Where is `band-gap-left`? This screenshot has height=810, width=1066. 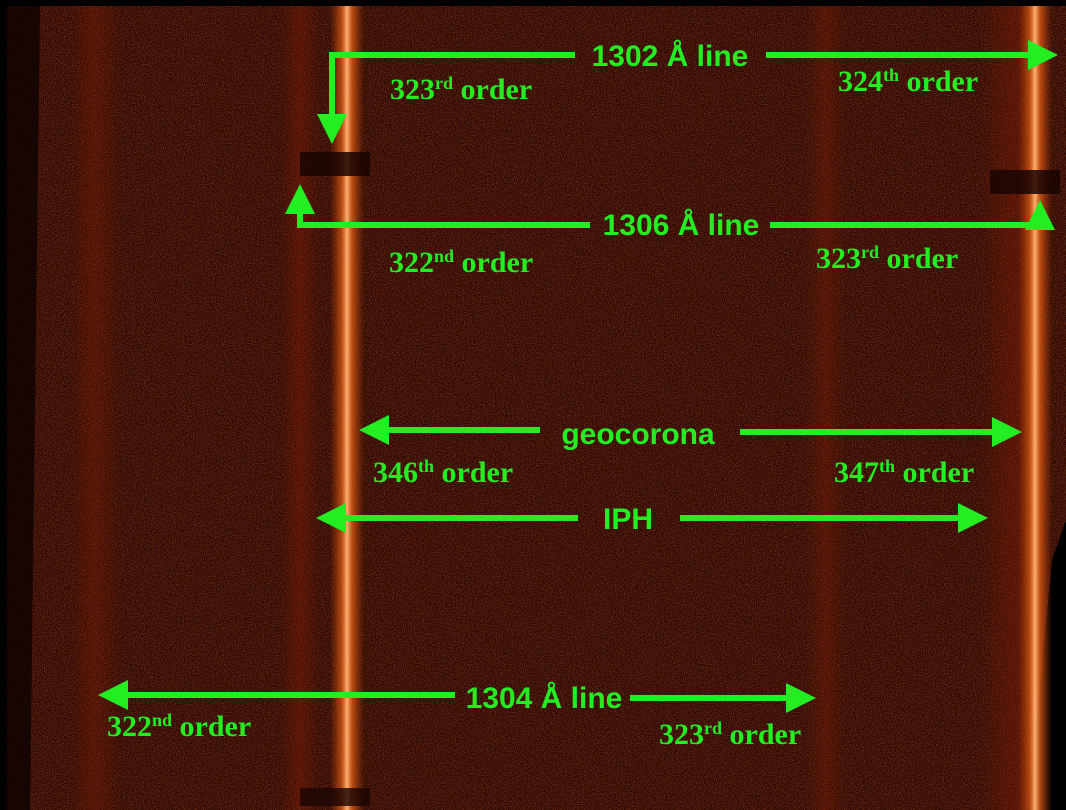 band-gap-left is located at coordinates (335, 164).